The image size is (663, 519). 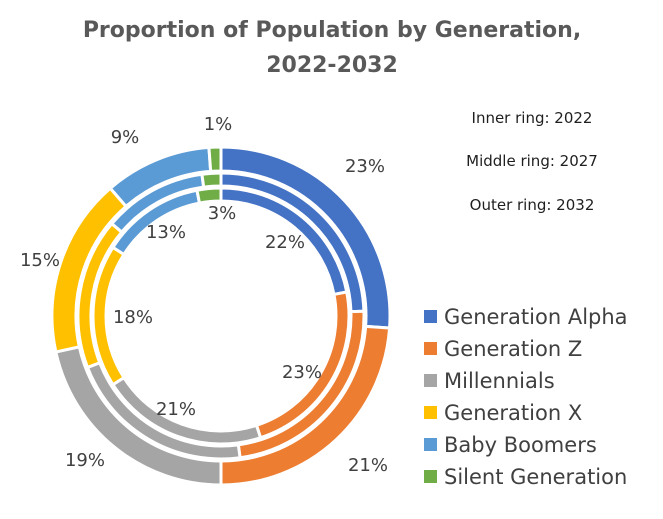 I want to click on outer-label-silent-generation: 1%, so click(x=218, y=124).